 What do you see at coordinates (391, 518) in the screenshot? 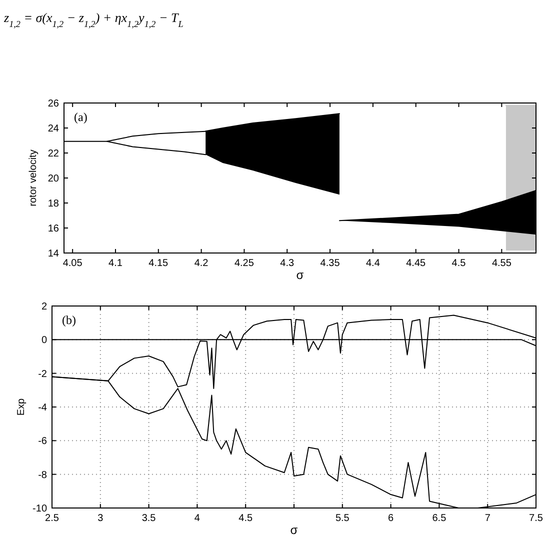
I see `x-tick-label: 6` at bounding box center [391, 518].